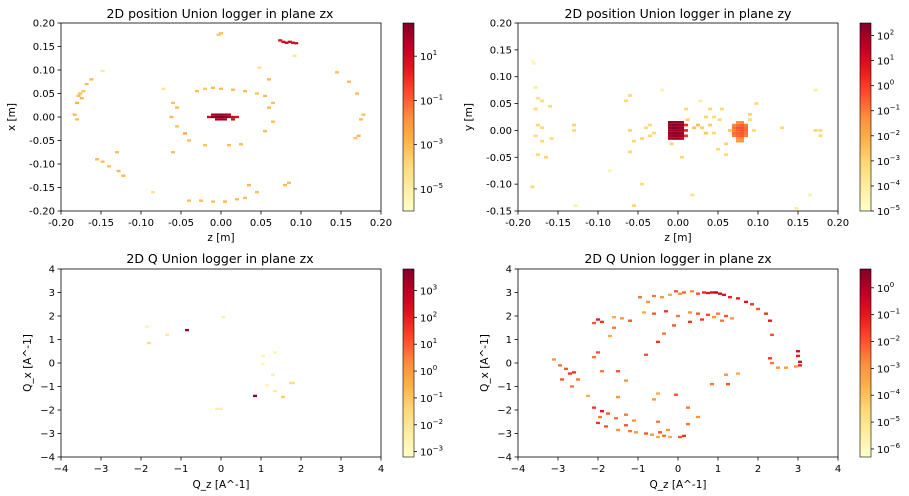  What do you see at coordinates (469, 117) in the screenshot?
I see `y-axis-label: y [m]` at bounding box center [469, 117].